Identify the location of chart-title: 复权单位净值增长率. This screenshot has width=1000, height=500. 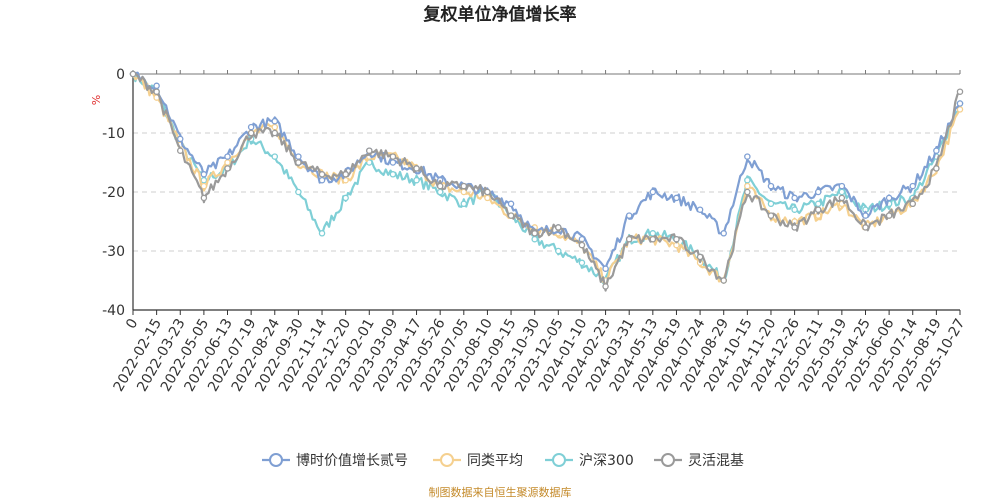
(500, 14).